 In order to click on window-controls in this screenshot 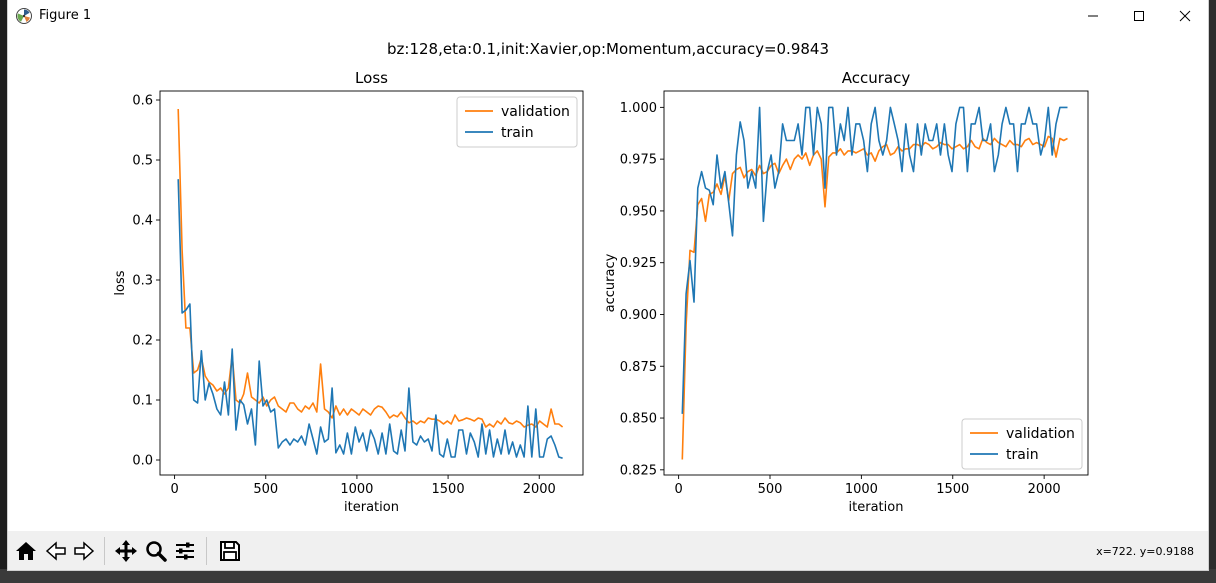, I will do `click(1139, 15)`.